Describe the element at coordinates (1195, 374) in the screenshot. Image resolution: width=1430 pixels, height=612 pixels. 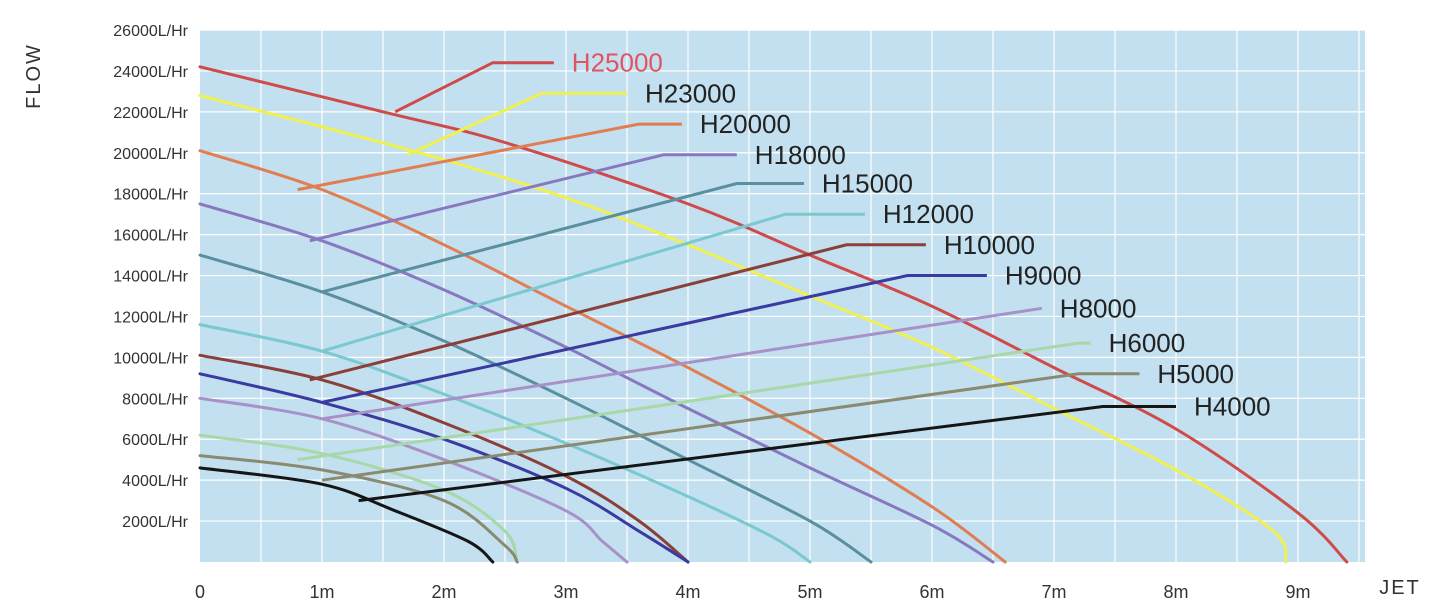
I see `series-label-h5000: H5000` at that location.